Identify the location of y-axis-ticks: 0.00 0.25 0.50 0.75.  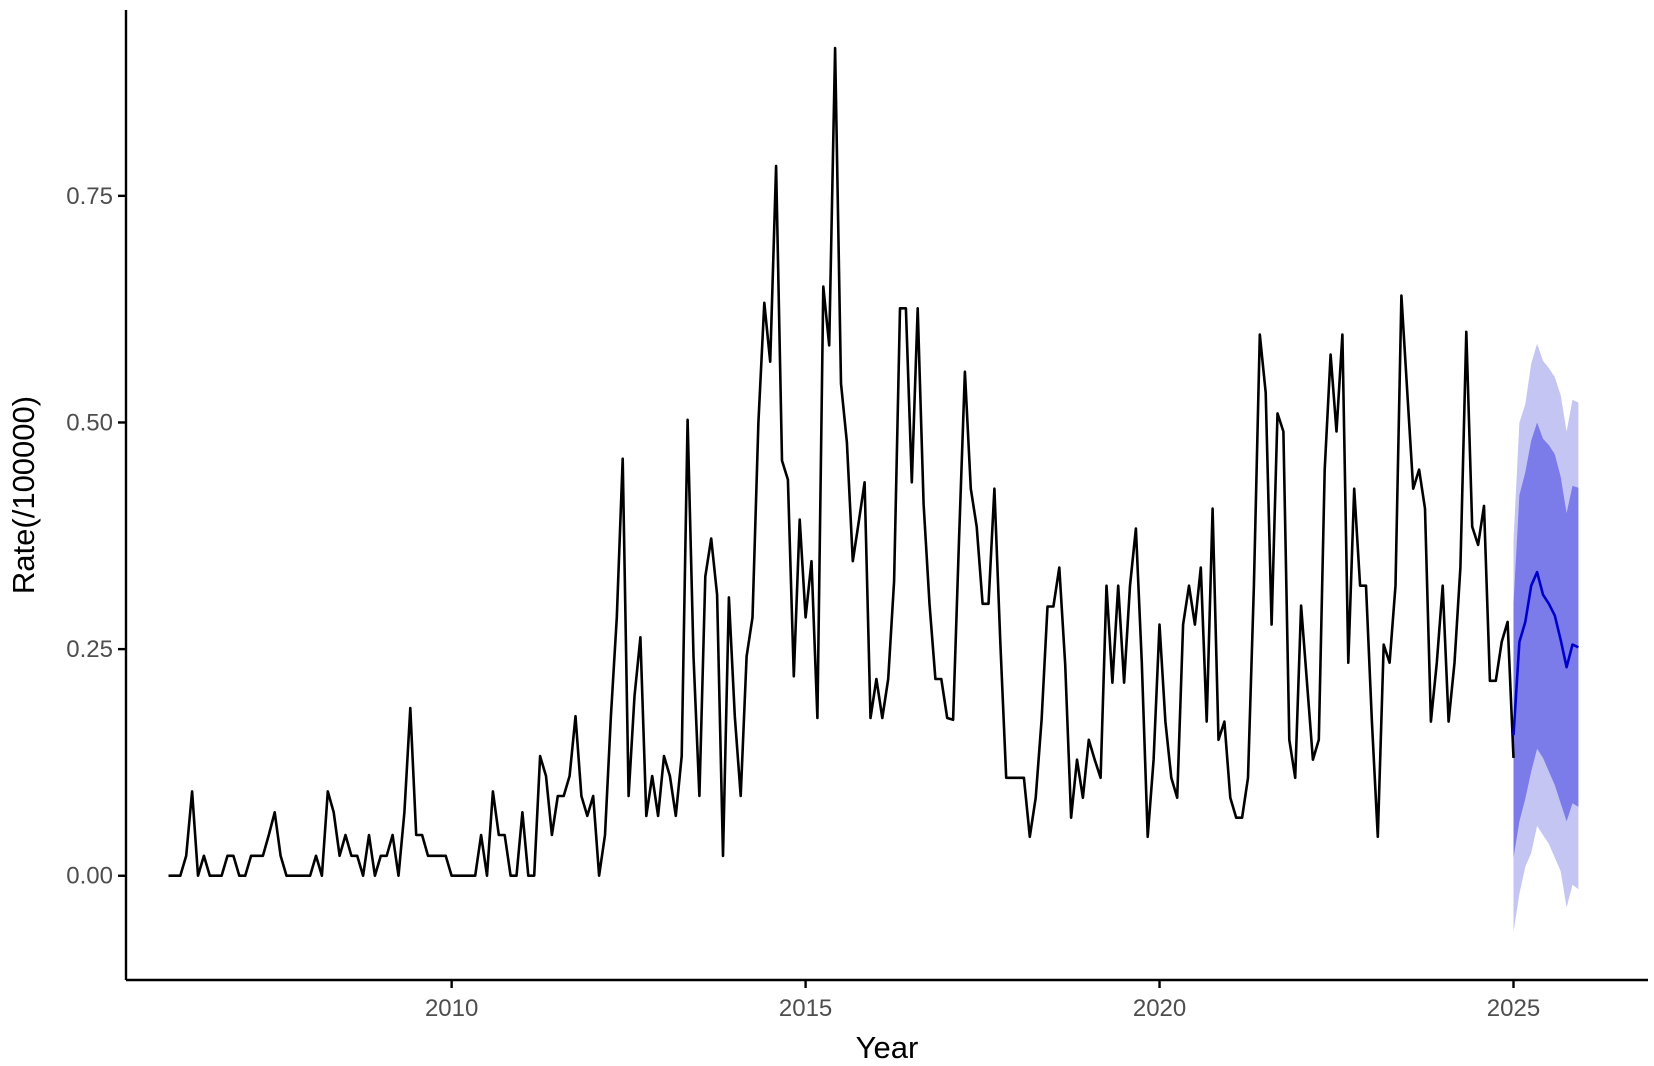
(96, 536).